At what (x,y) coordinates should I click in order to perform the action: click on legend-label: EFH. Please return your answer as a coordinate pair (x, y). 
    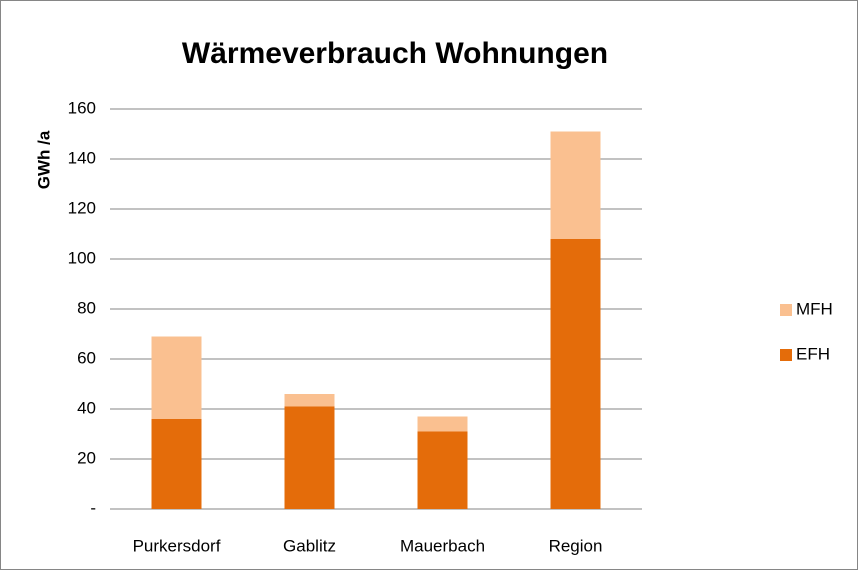
    Looking at the image, I should click on (813, 353).